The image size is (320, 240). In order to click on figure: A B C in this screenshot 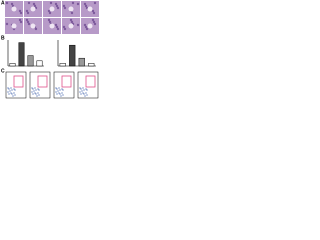, I will do `click(50, 49)`.